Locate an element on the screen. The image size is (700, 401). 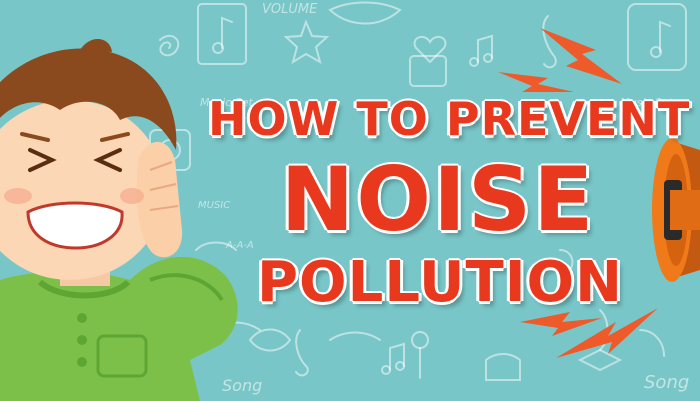
title-line-2: NOISE is located at coordinates (438, 199).